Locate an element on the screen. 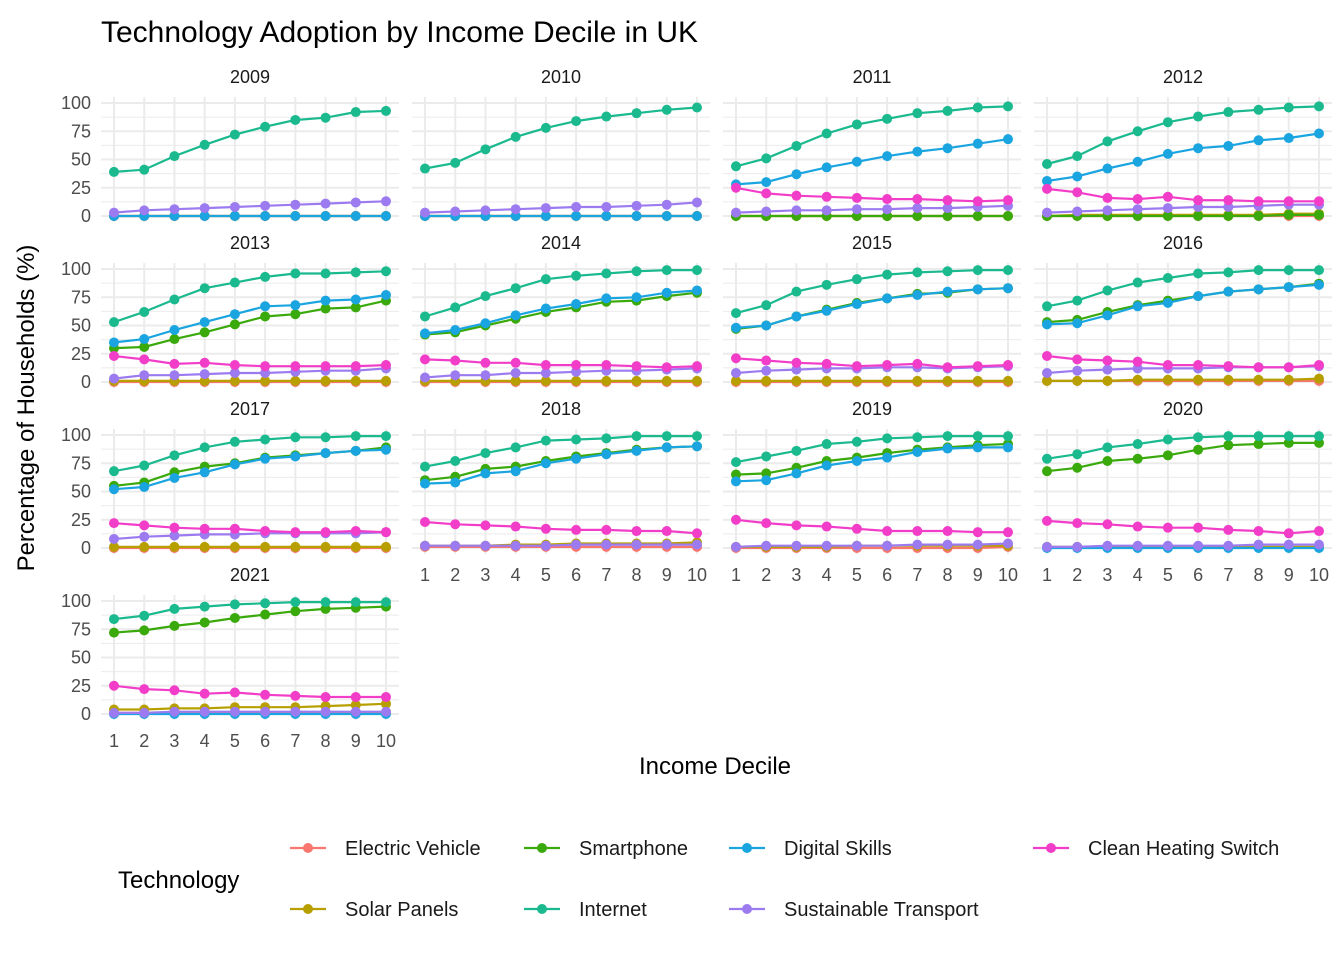 This screenshot has width=1344, height=960. y-tick-label: 50 is located at coordinates (81, 160).